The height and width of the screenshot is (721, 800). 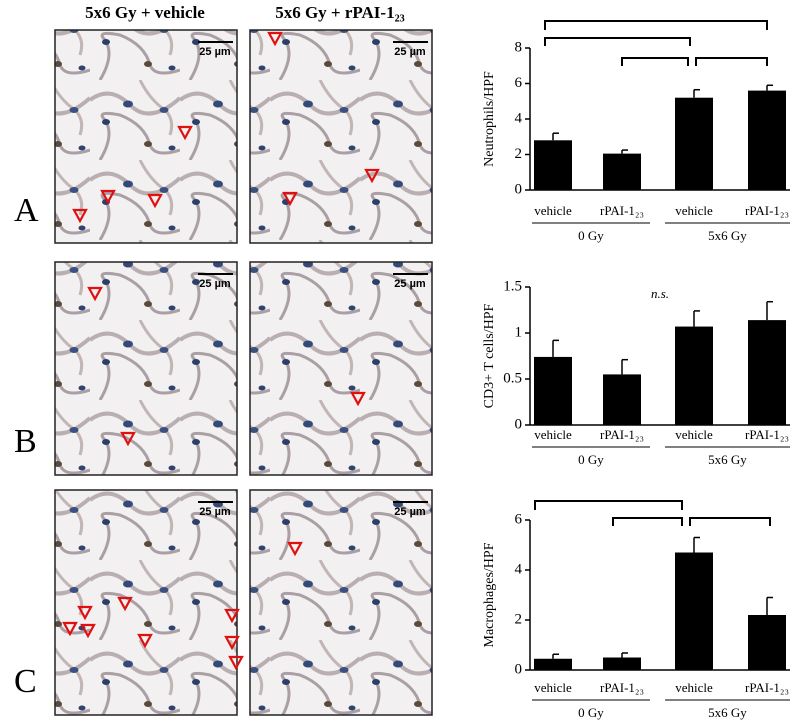 I want to click on panel-letter: C, so click(x=25, y=681).